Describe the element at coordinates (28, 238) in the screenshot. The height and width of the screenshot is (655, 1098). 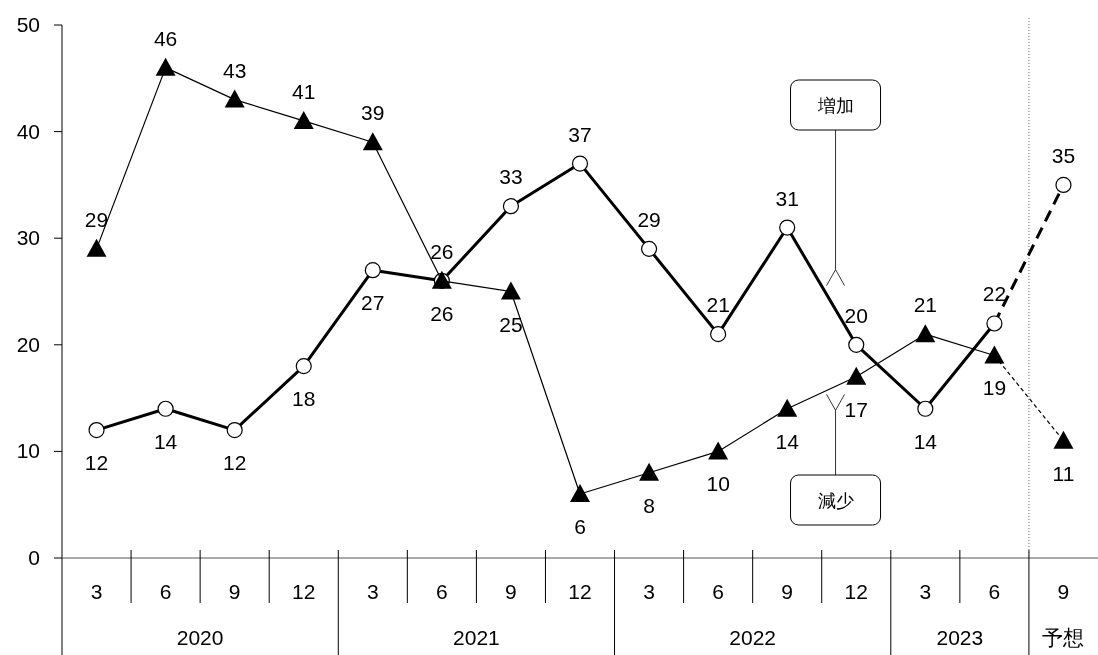
I see `y-tick-label: 30` at that location.